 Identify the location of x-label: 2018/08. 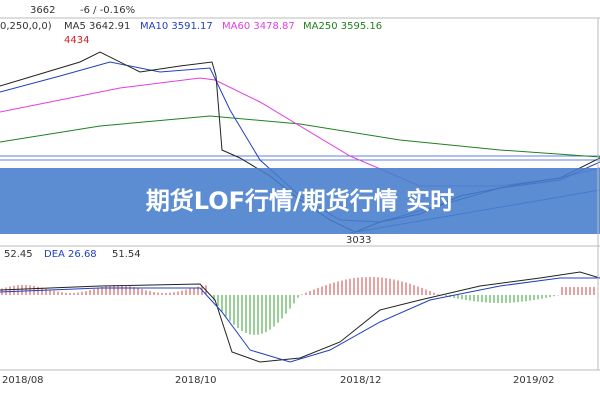
(23, 380).